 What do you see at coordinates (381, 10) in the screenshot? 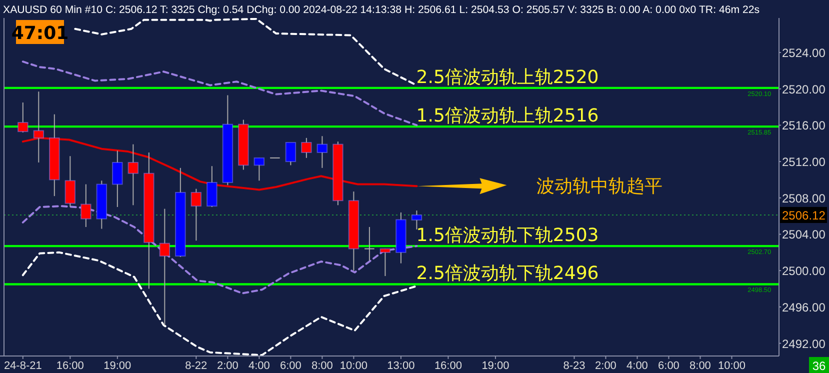
I see `chart-title: XAUUSD 60 Min #10 C: 2506.12 T: 3325 Chg: 0.54 DChg: 0.00 2024-08-22 14:13:38 H: 2506.61 L: 2504.53 O: 2505.57 V: 3325 B: 0.00 A: 0.00 0x0 TR: 46m 22s` at bounding box center [381, 10].